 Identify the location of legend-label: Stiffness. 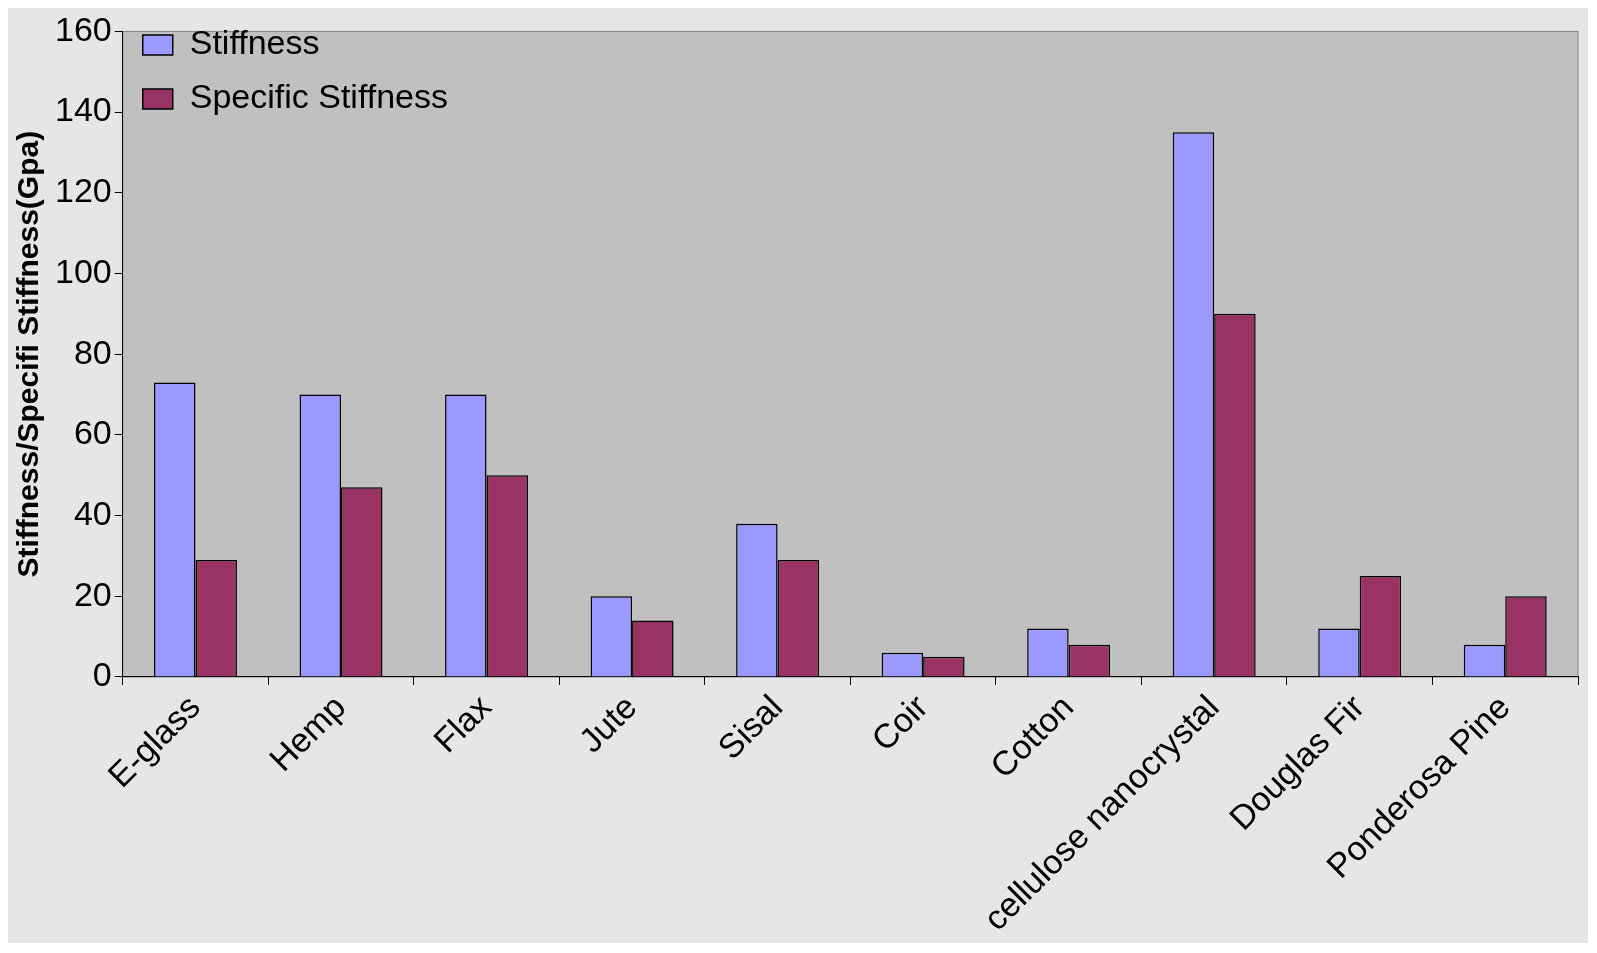
(254, 42).